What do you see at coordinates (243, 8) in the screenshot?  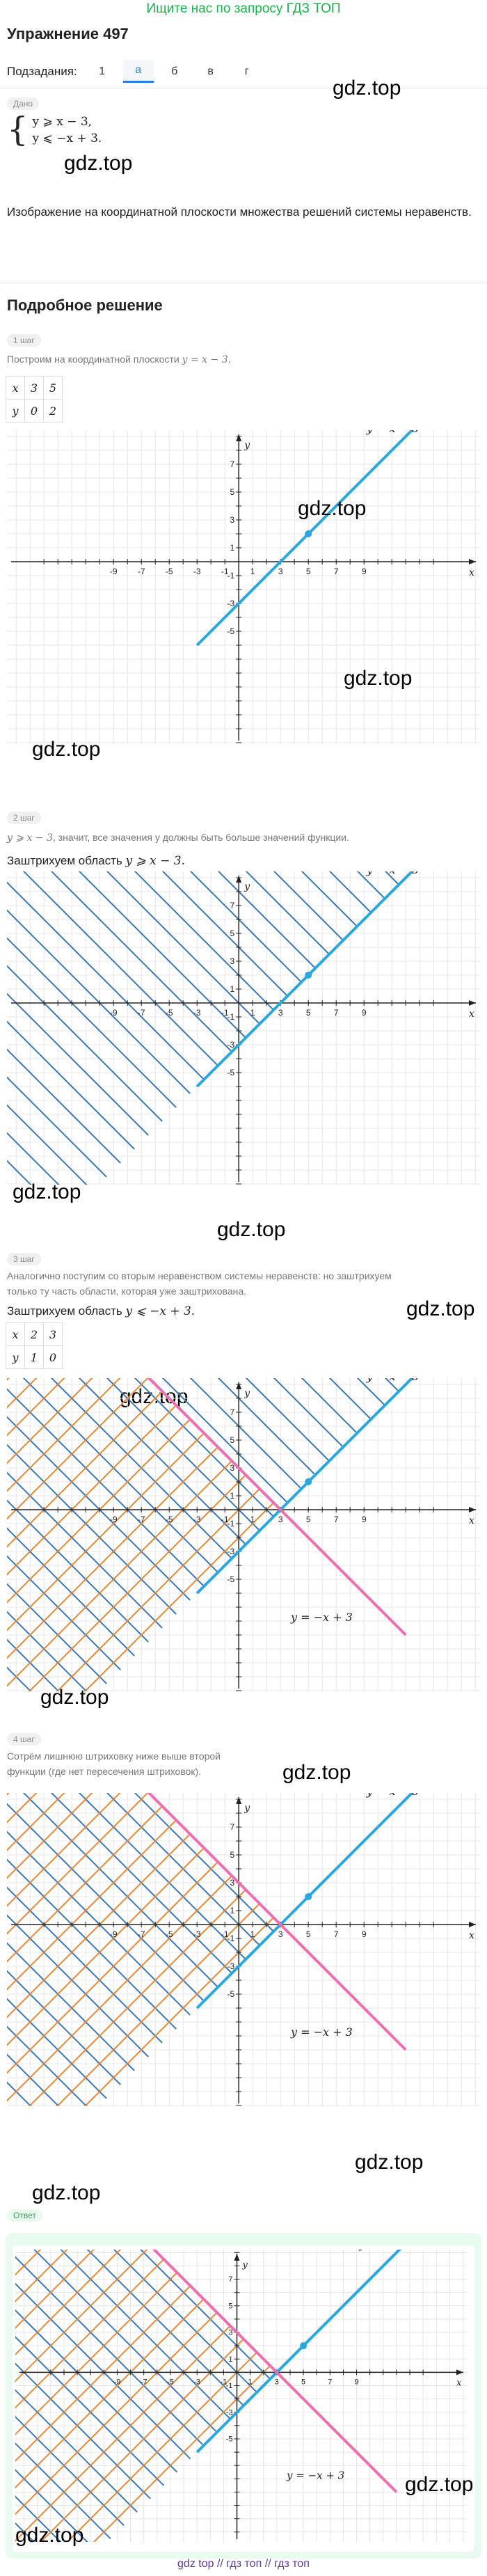 I see `top-search-link: Ищите нас по запросу ГДЗ ТОП` at bounding box center [243, 8].